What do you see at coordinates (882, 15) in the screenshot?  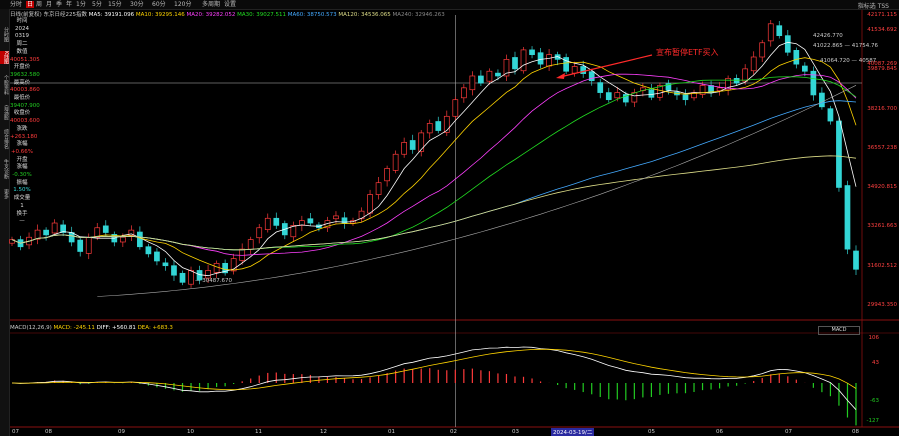 I see `price-tick: 42171.115` at bounding box center [882, 15].